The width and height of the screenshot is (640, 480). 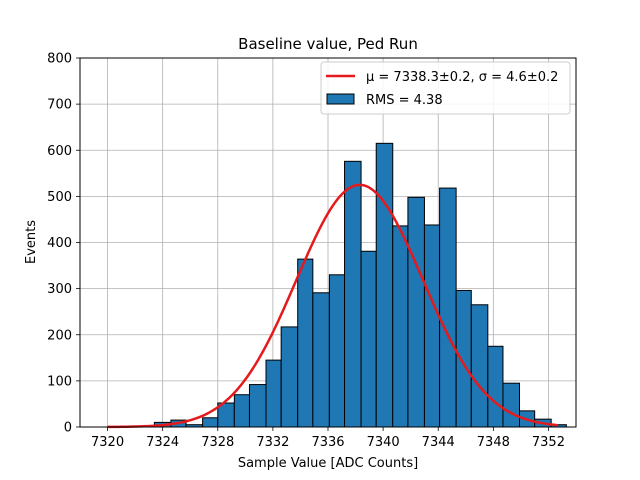 What do you see at coordinates (59, 289) in the screenshot?
I see `y-tick-label: 300` at bounding box center [59, 289].